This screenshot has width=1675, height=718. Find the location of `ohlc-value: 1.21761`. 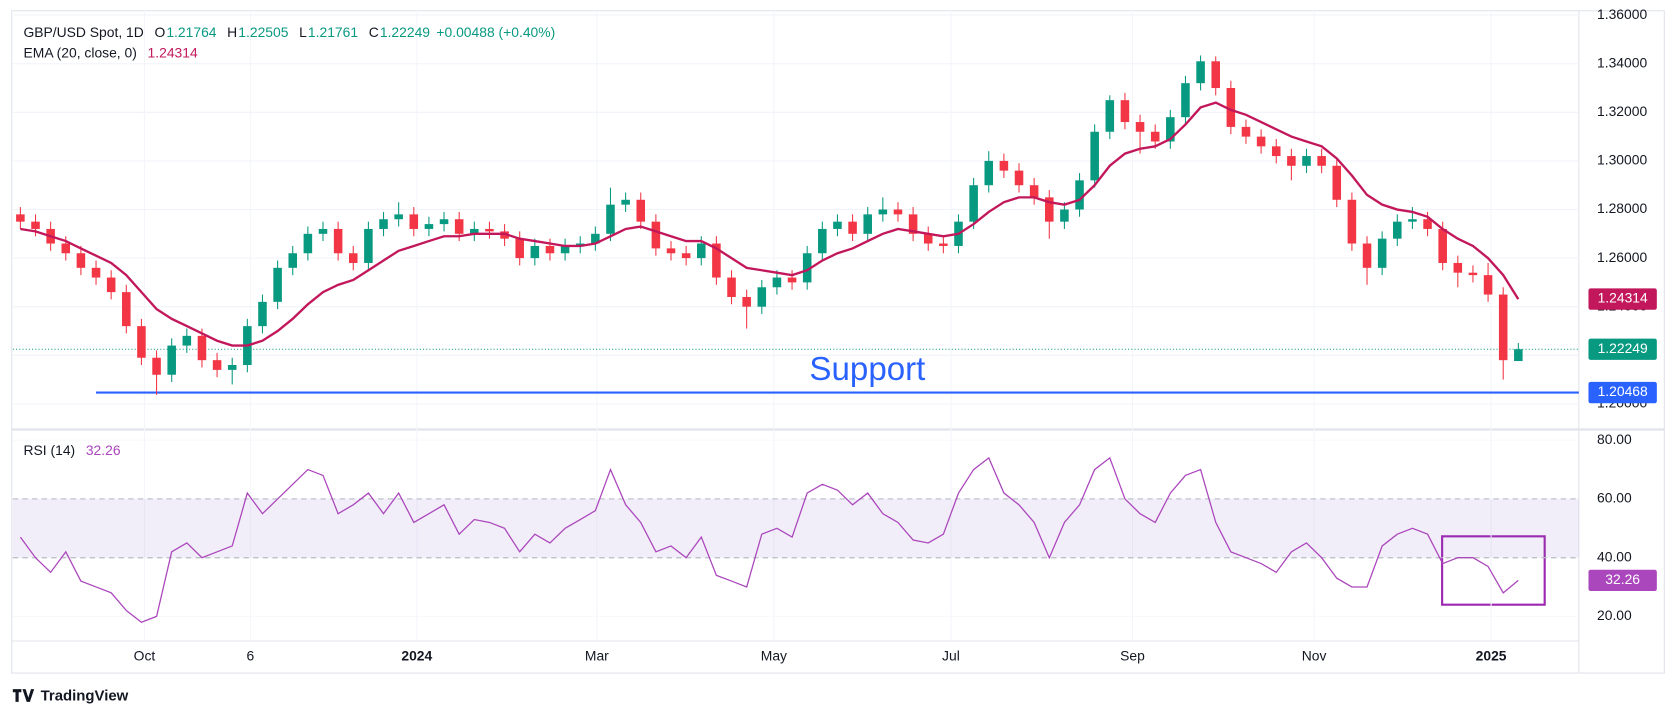

ohlc-value: 1.21761 is located at coordinates (333, 32).